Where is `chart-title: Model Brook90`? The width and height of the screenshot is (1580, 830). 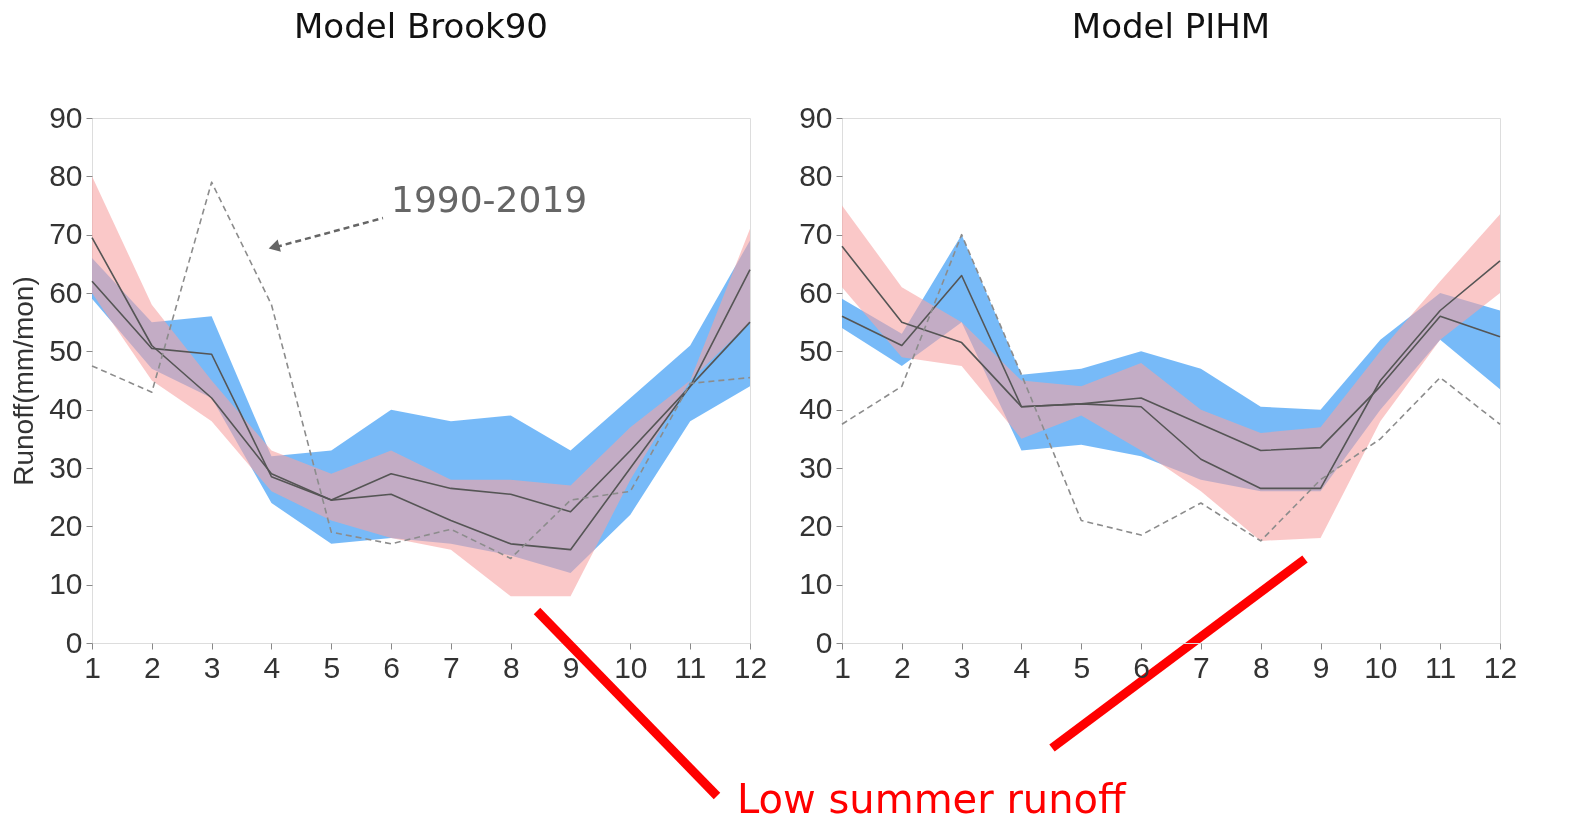 chart-title: Model Brook90 is located at coordinates (421, 26).